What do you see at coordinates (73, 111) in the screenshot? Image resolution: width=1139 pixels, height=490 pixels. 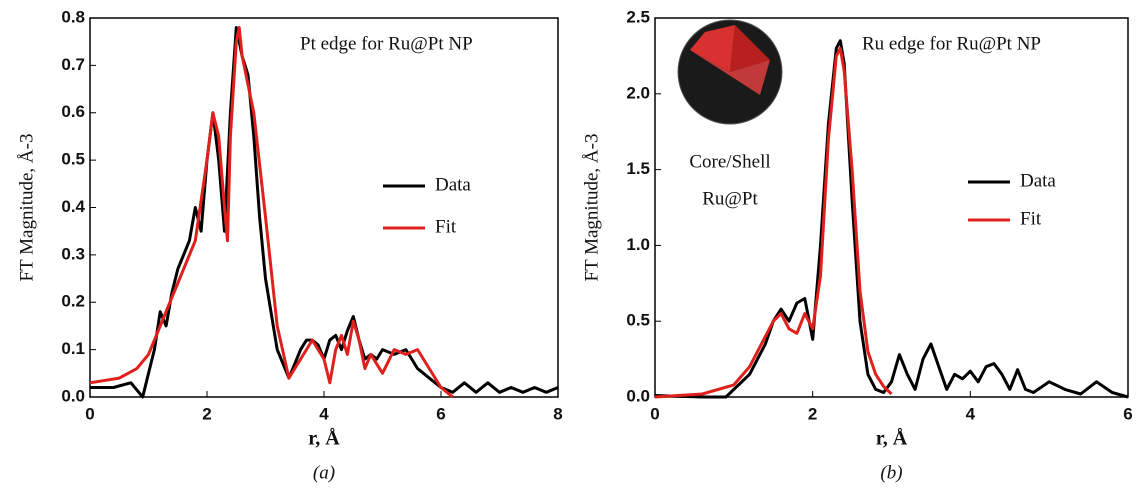 I see `y-tick-label: 0.6` at bounding box center [73, 111].